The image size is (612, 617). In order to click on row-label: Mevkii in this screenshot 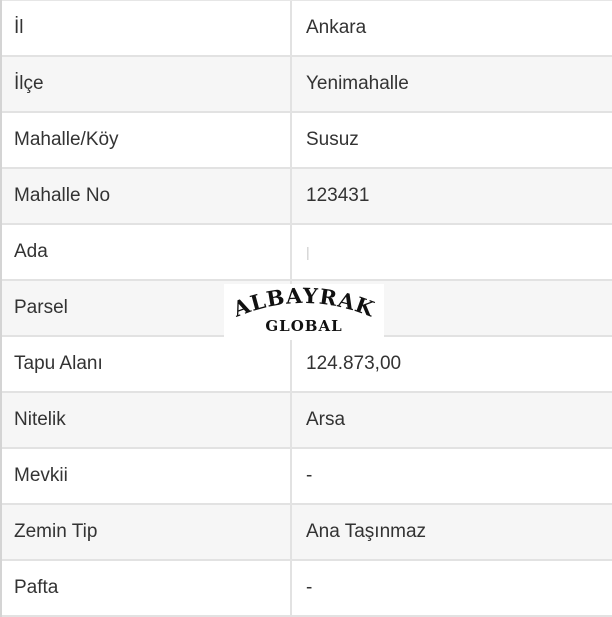, I will do `click(147, 476)`.